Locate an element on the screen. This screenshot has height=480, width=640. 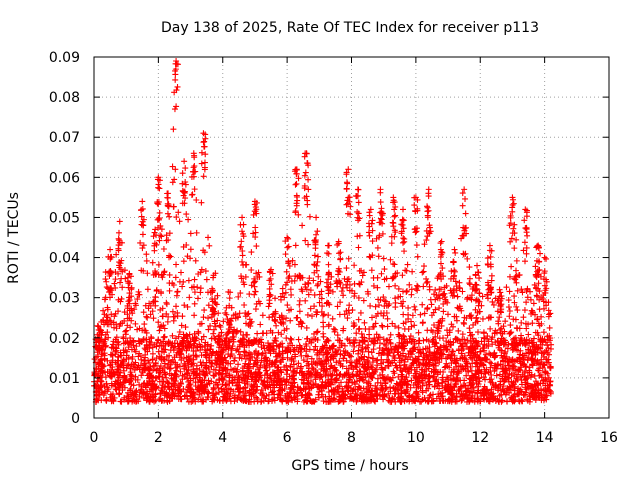
x-tick-label: 14 is located at coordinates (545, 438).